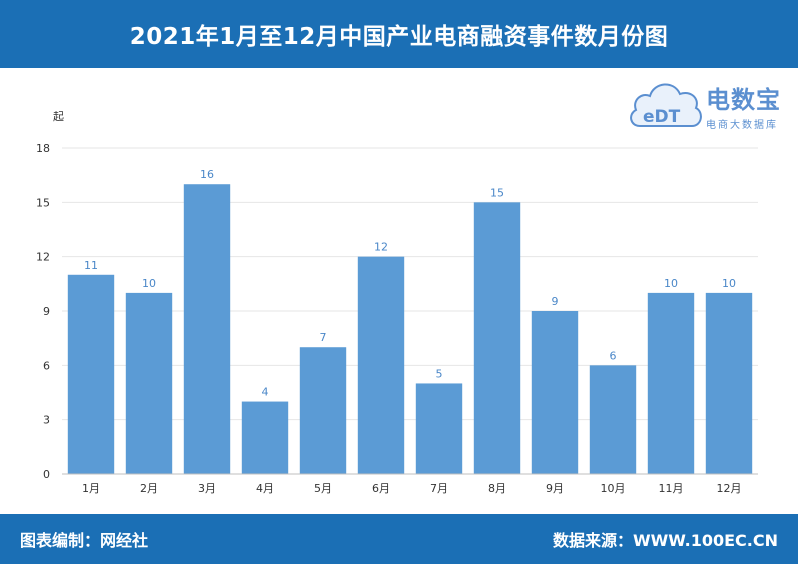 Image resolution: width=798 pixels, height=564 pixels. What do you see at coordinates (665, 540) in the screenshot?
I see `footer-source: 数据来源：WWW.100EC.CN` at bounding box center [665, 540].